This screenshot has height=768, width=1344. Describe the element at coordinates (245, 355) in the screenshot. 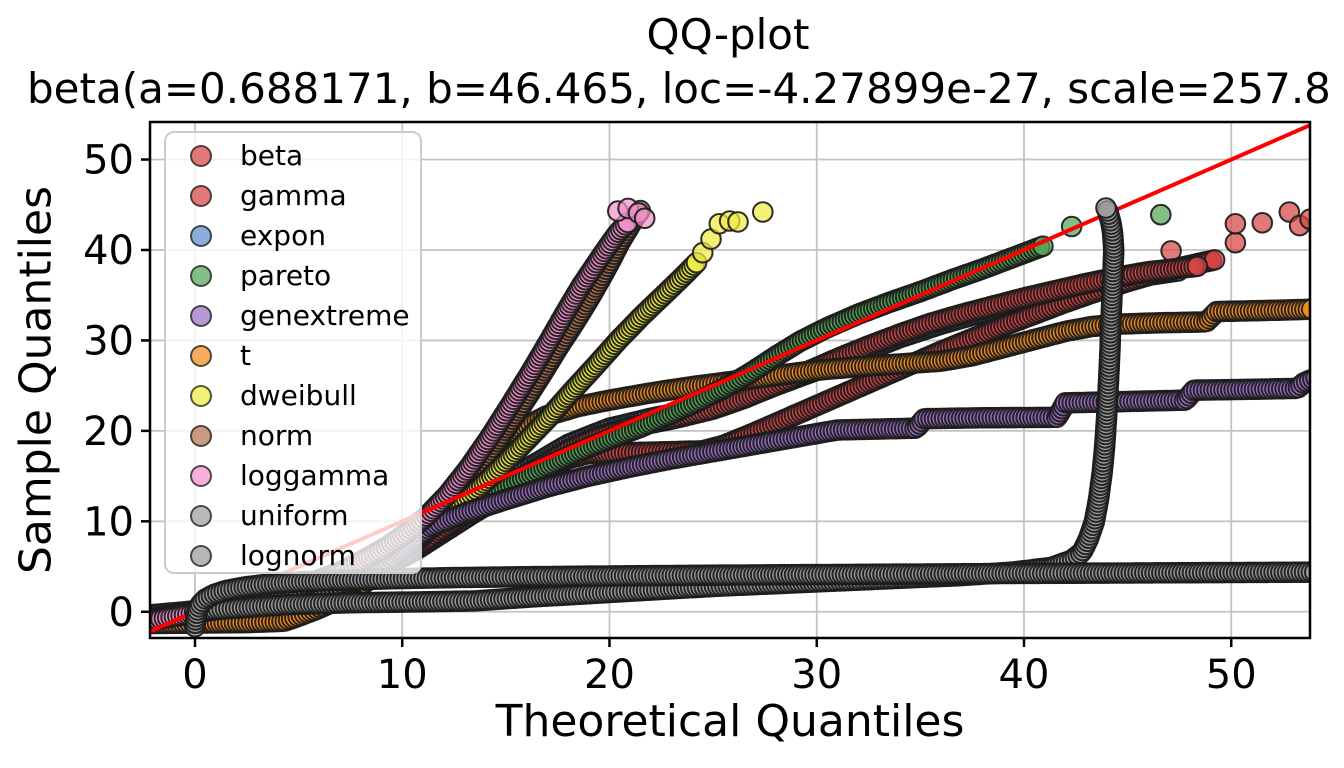

I see `legend-label: t` at that location.